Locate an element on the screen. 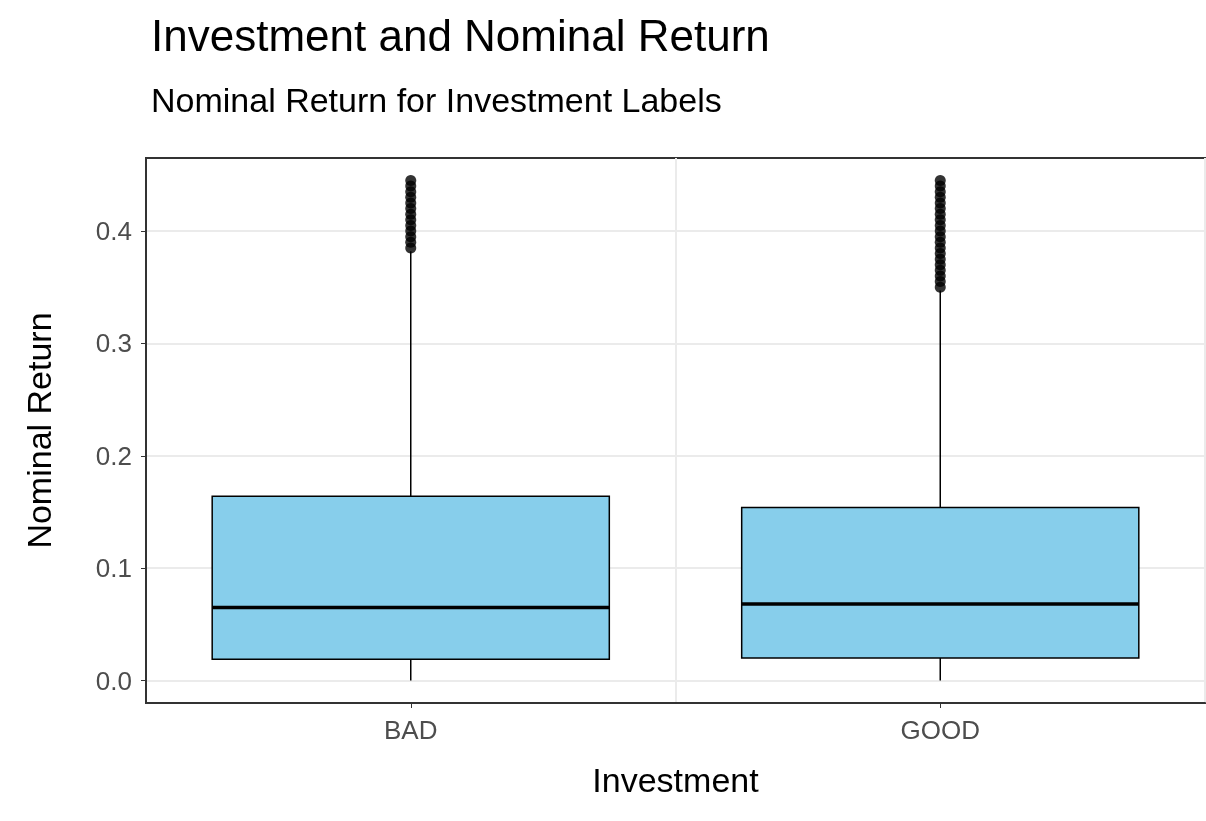 This screenshot has width=1206, height=821. y-tick-label: 0.0 is located at coordinates (113, 680).